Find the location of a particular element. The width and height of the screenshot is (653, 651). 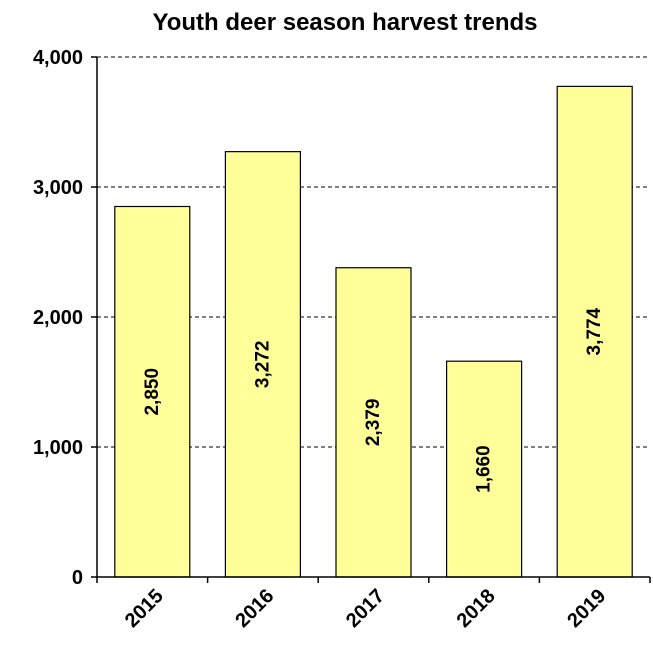

x-tick-label: 2019 is located at coordinates (586, 608).